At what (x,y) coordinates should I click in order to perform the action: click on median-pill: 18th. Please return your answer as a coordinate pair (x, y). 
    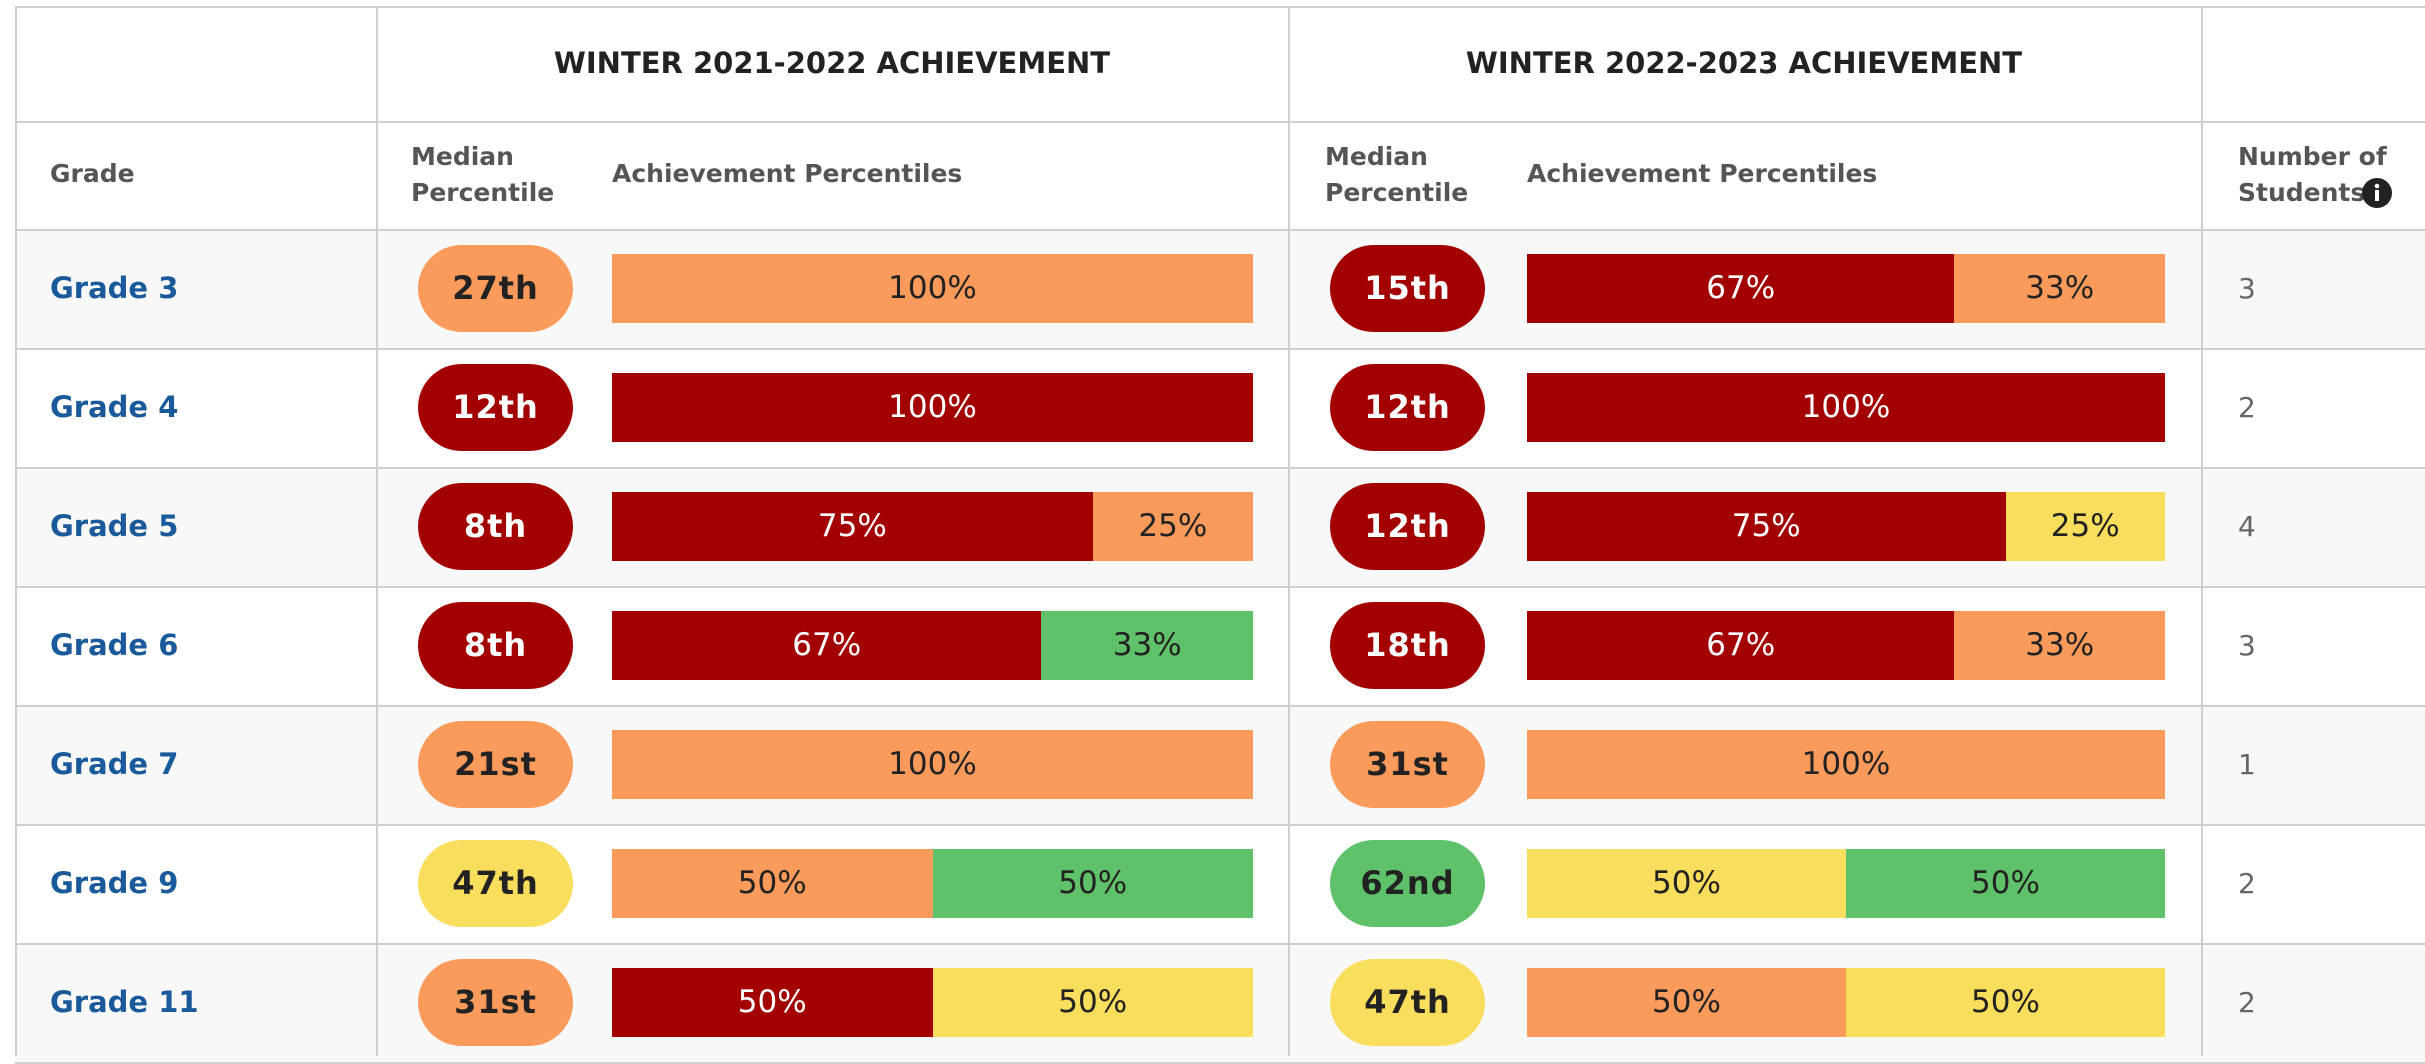
    Looking at the image, I should click on (1407, 645).